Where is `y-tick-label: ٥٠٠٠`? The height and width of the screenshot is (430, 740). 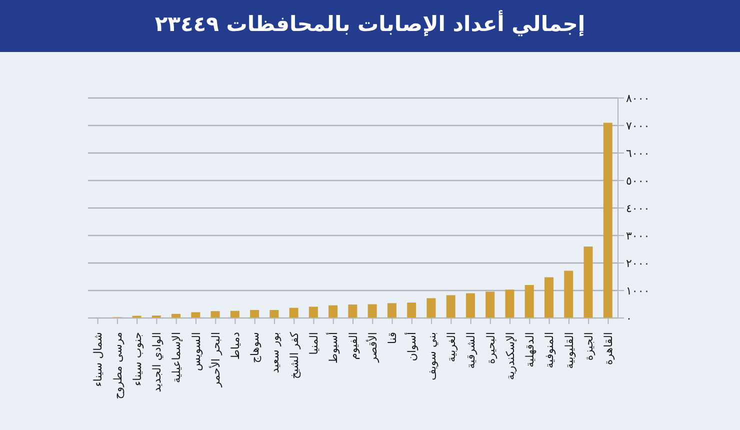 y-tick-label: ٥٠٠٠ is located at coordinates (638, 181).